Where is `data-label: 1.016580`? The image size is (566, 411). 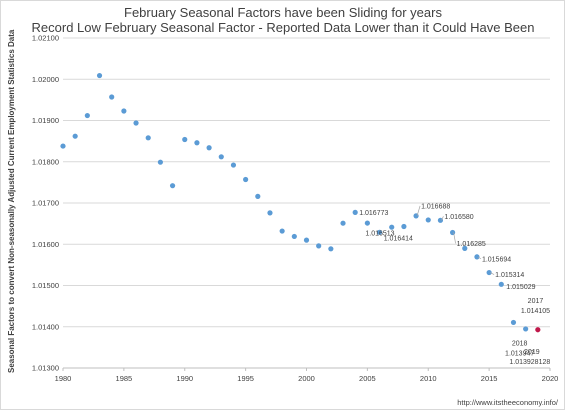 data-label: 1.016580 is located at coordinates (458, 217).